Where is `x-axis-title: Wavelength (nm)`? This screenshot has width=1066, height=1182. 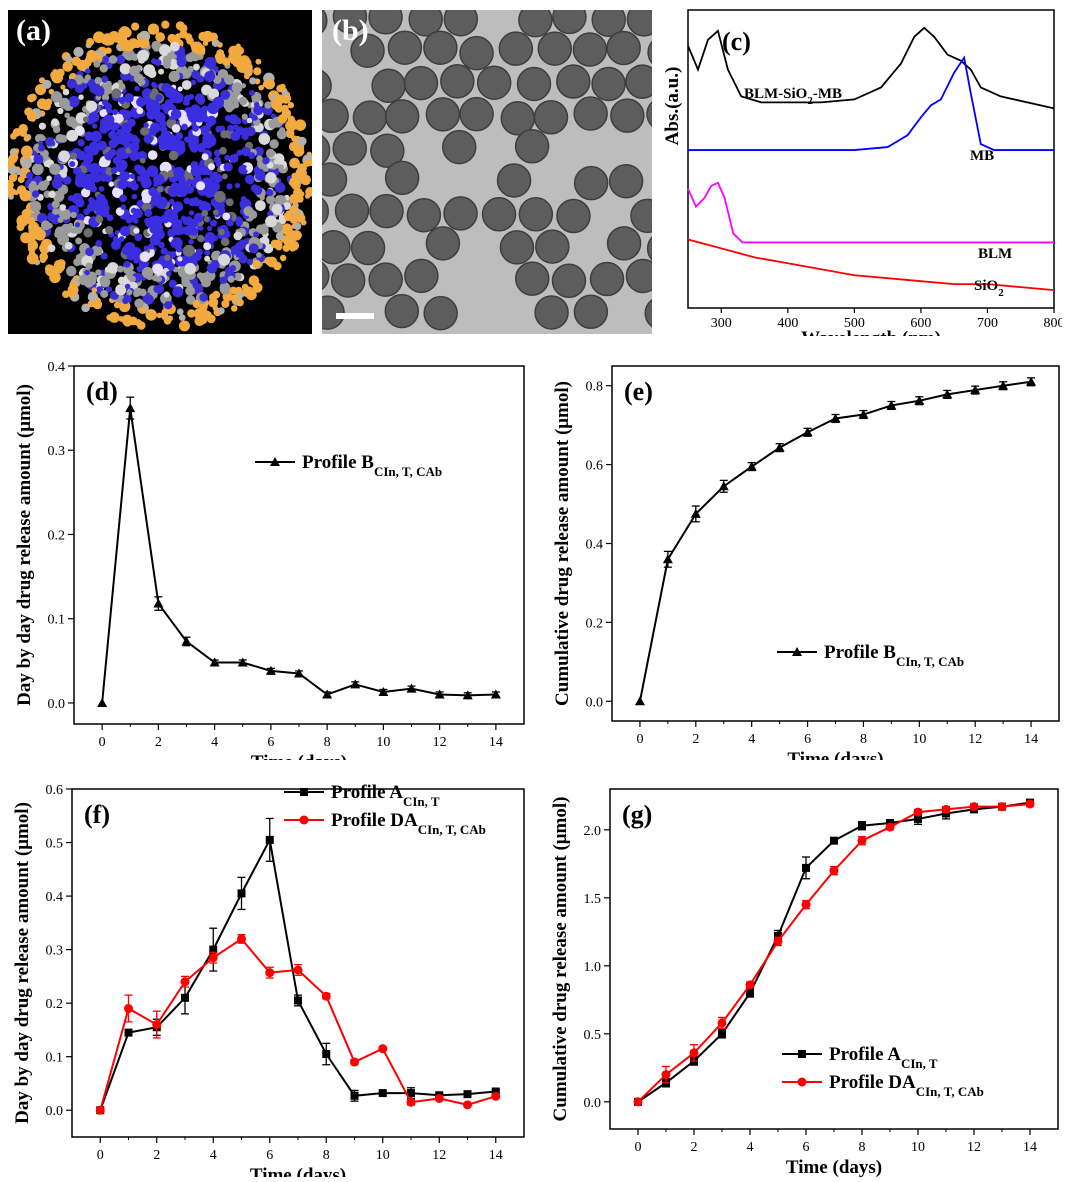
x-axis-title: Wavelength (nm) is located at coordinates (871, 332).